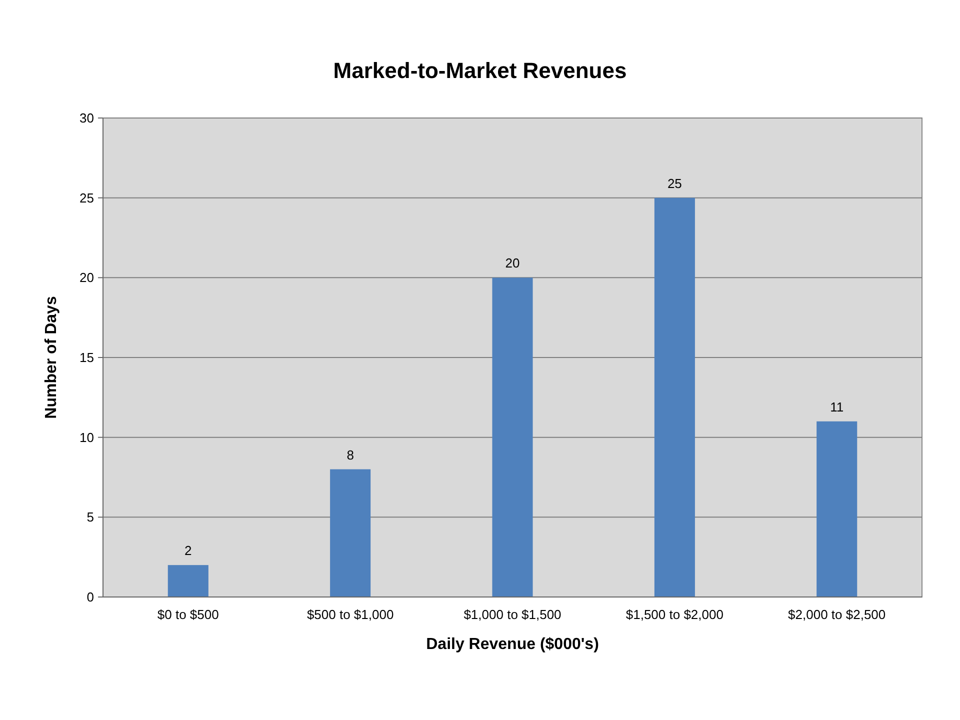  I want to click on x-tick-label: $1,000 to $1,500, so click(513, 614).